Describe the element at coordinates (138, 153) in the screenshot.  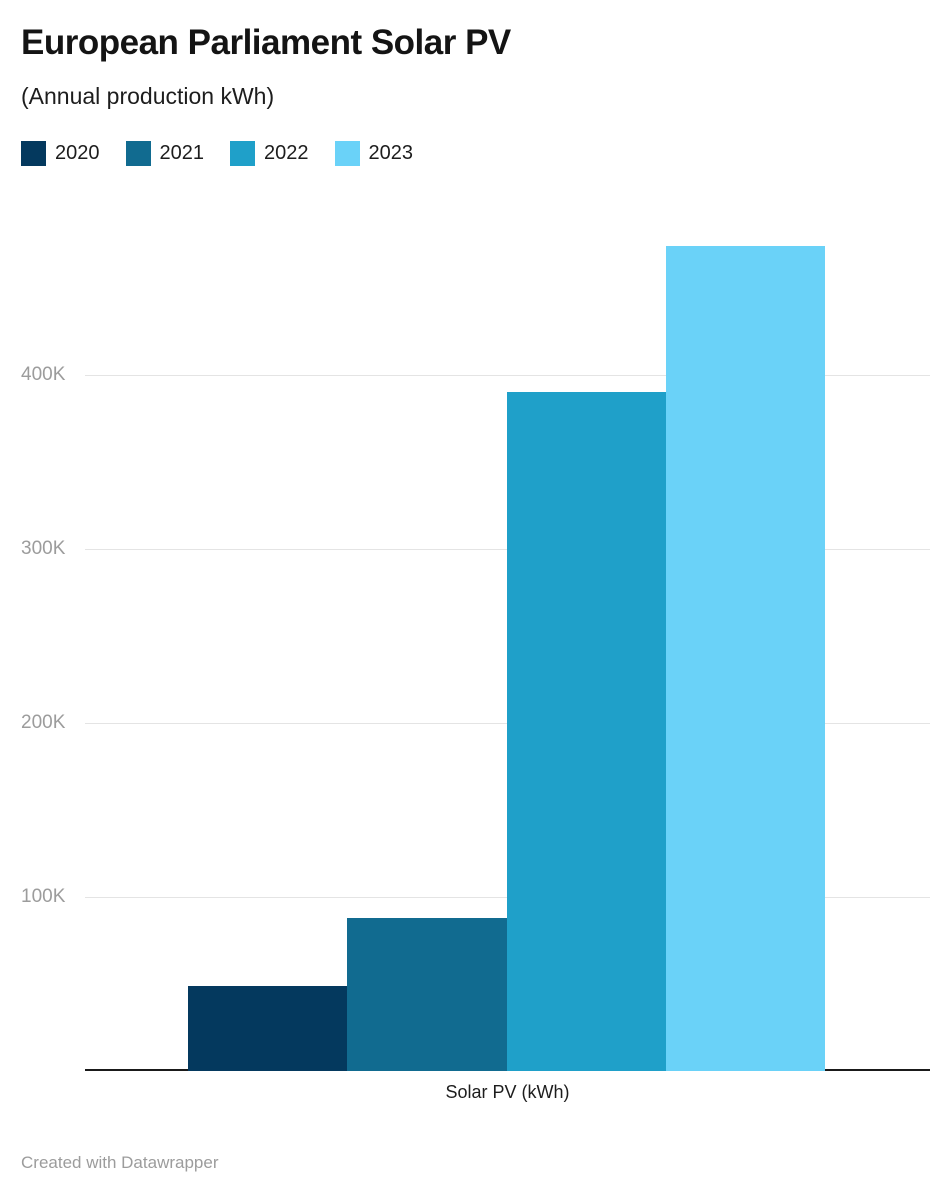
I see `legend-swatch-2021` at that location.